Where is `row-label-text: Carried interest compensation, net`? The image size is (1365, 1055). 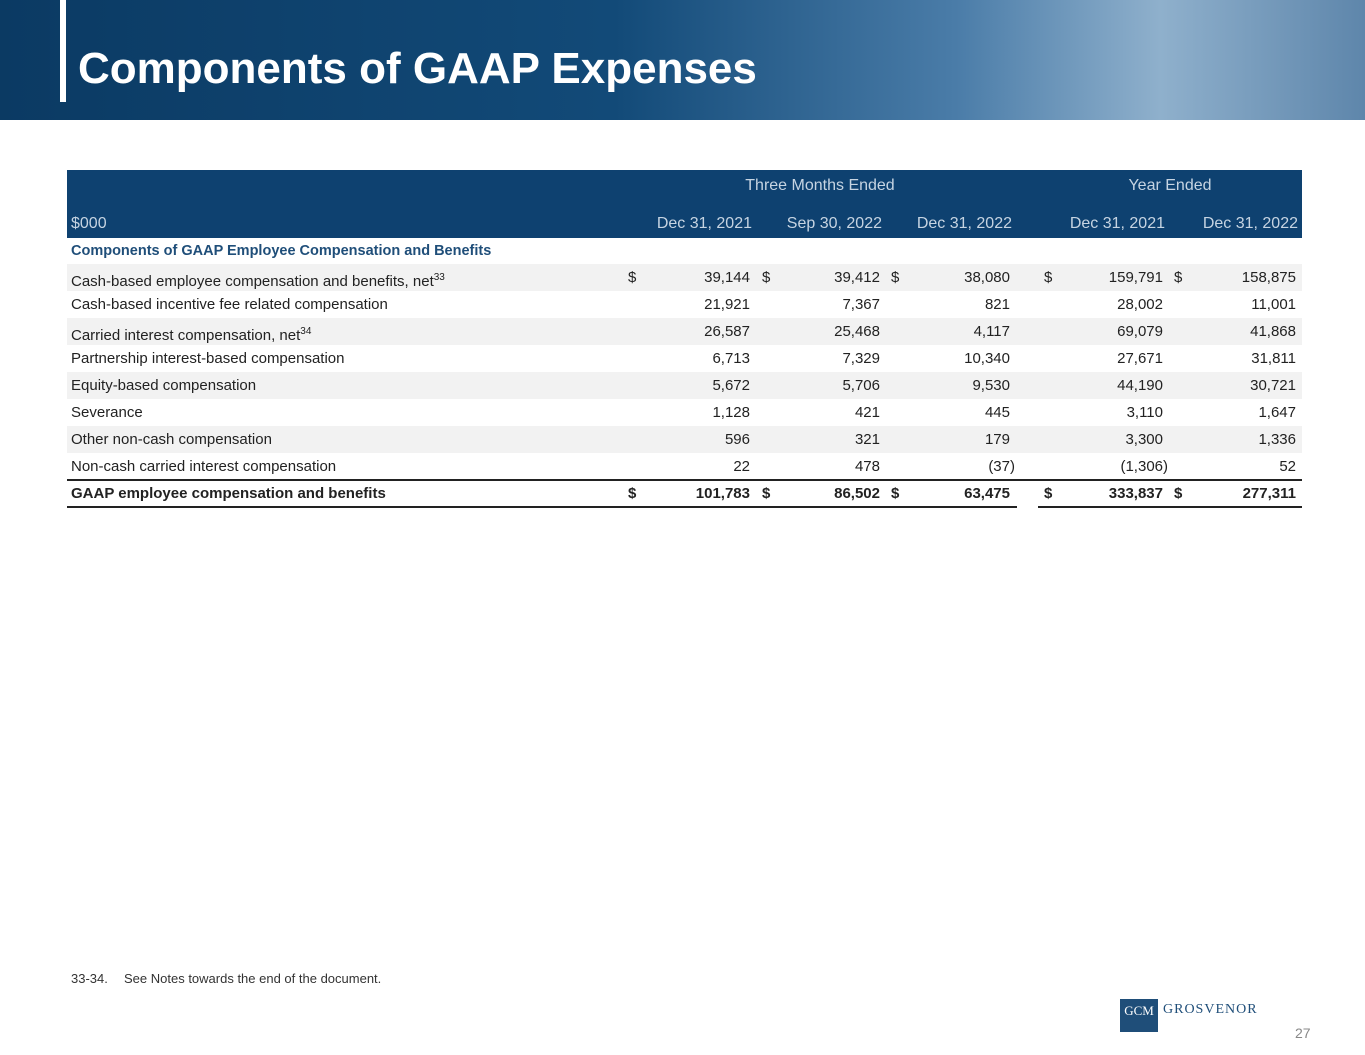 row-label-text: Carried interest compensation, net is located at coordinates (186, 335).